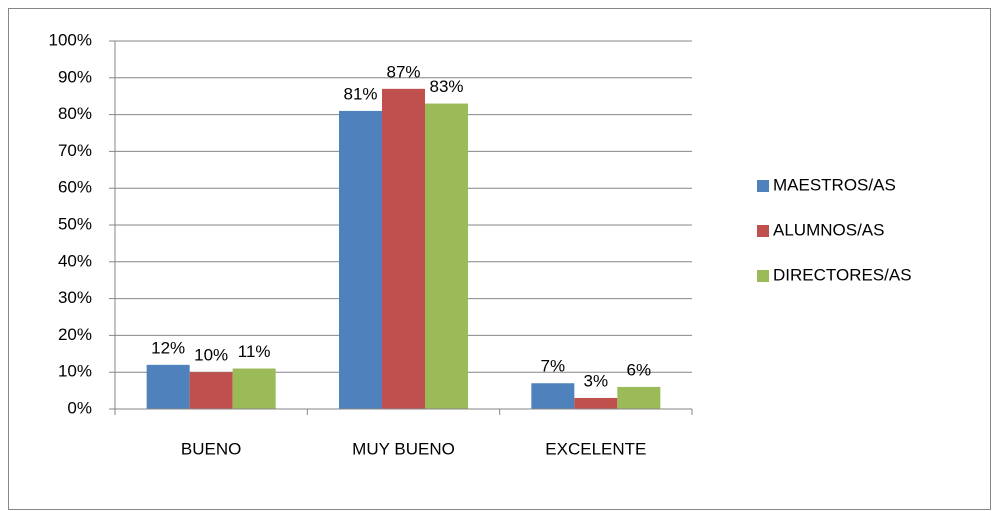 The height and width of the screenshot is (511, 999). I want to click on y-tick-label: 100%, so click(70, 39).